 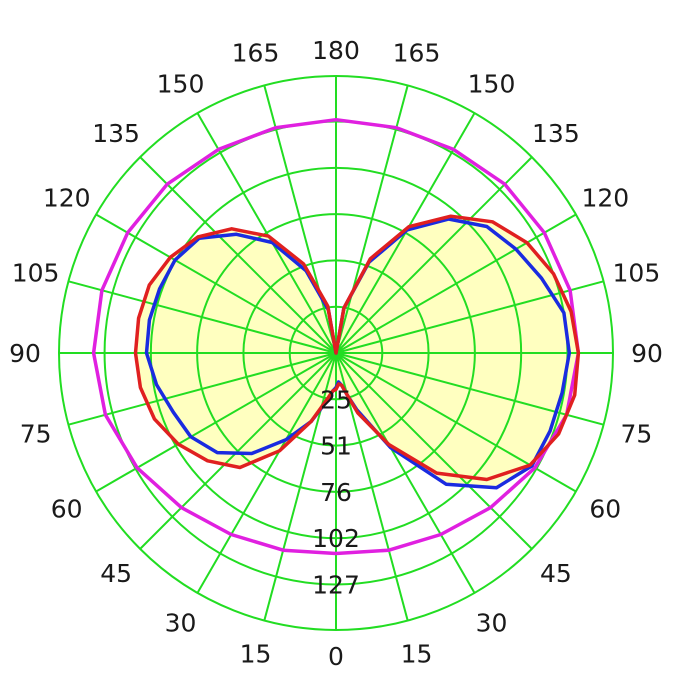 What do you see at coordinates (336, 584) in the screenshot?
I see `radial-tick-label: 127` at bounding box center [336, 584].